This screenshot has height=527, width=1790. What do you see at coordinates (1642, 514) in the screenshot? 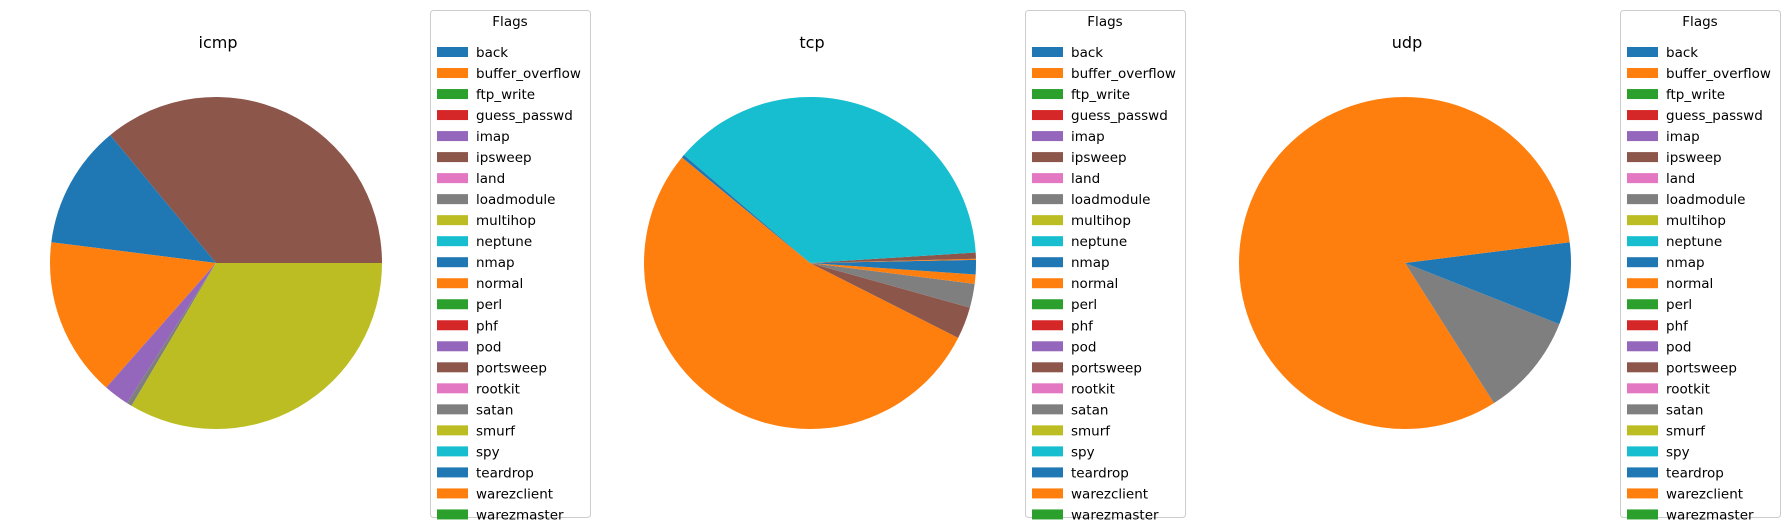
I see `legend-swatch-warezmaster` at bounding box center [1642, 514].